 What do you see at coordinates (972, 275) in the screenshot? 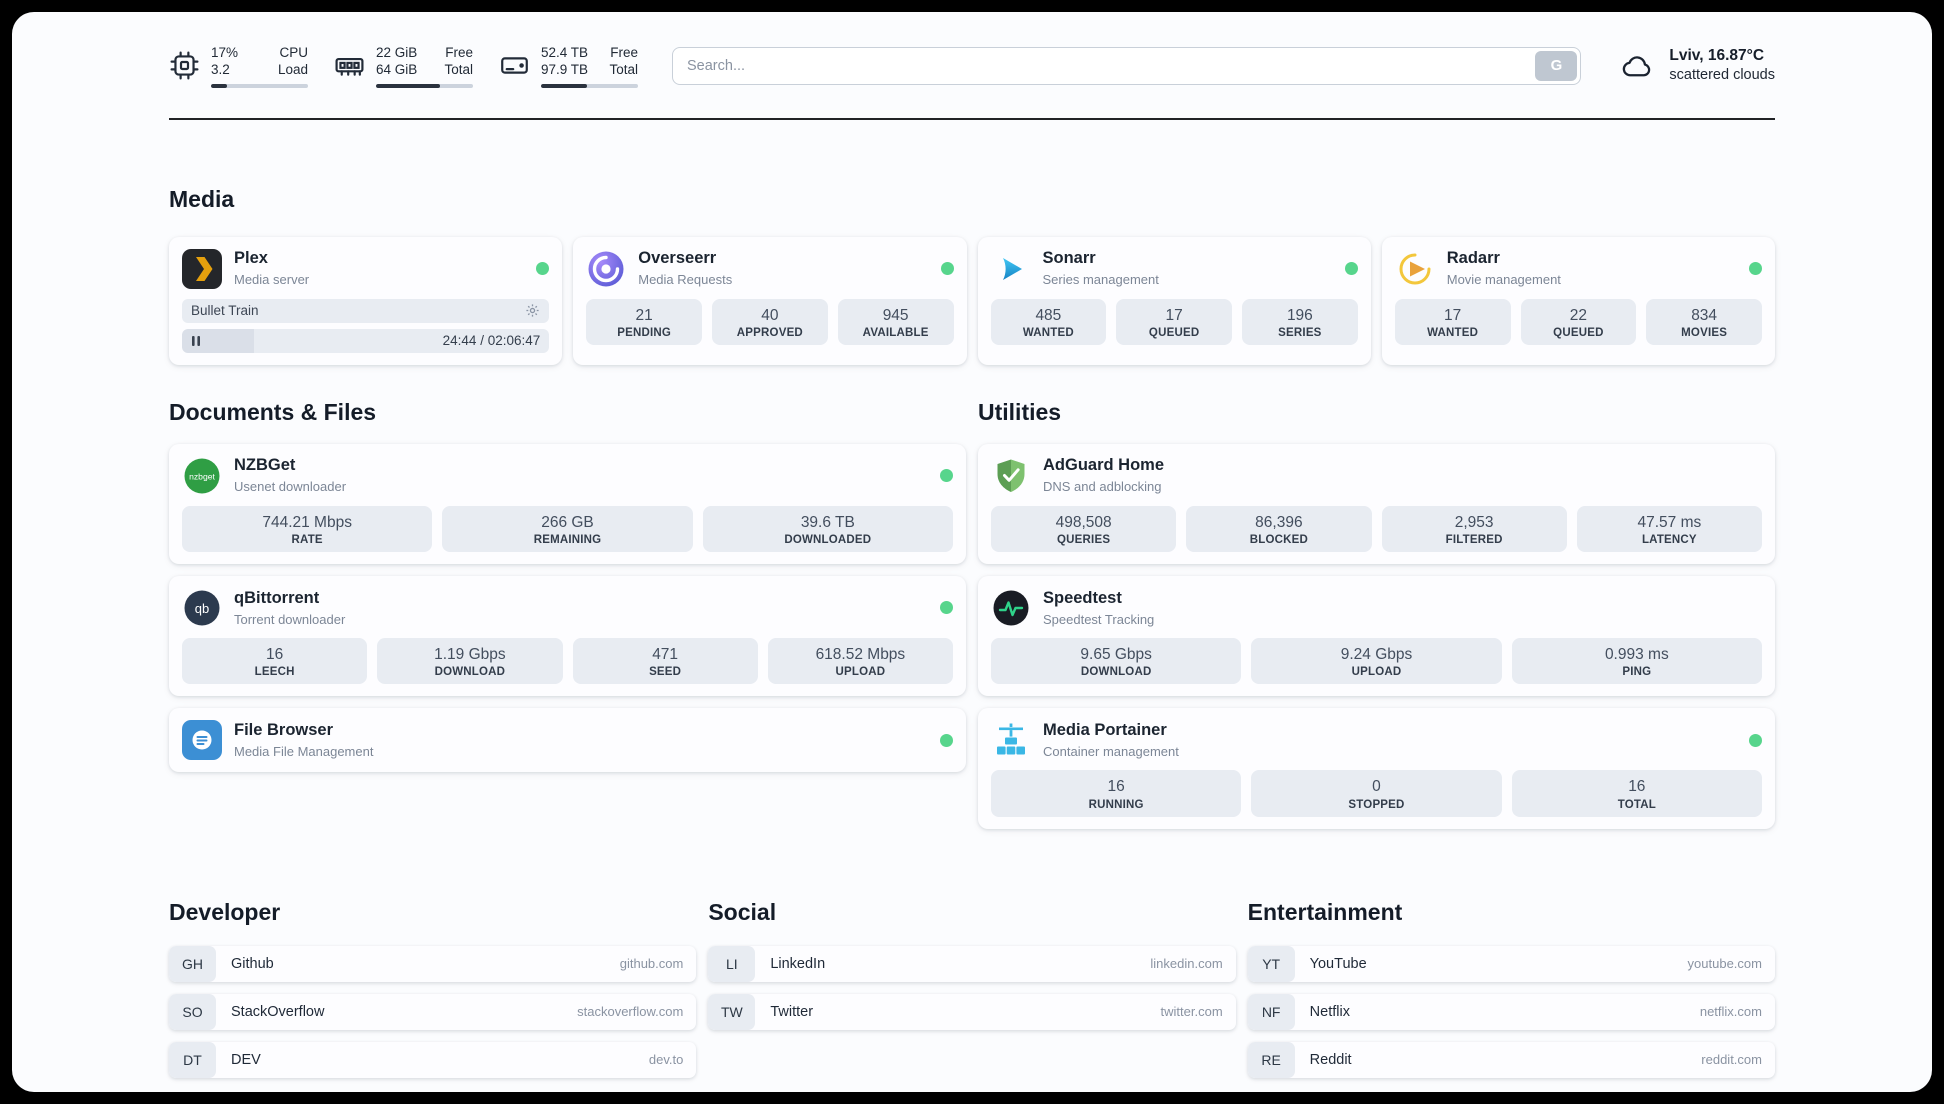
I see `section-media: Media Plex Media server` at bounding box center [972, 275].